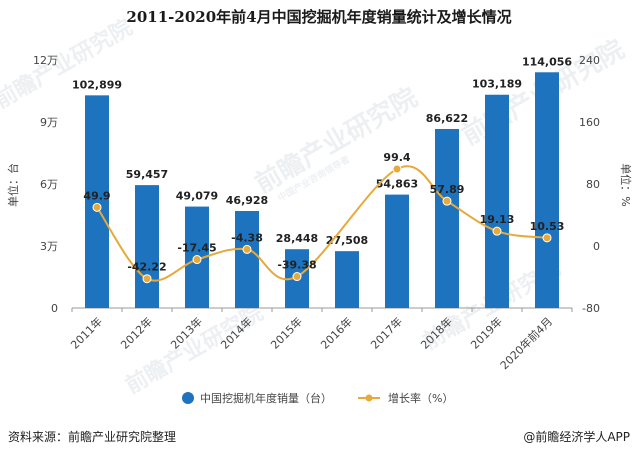 The width and height of the screenshot is (638, 454). Describe the element at coordinates (386, 332) in the screenshot. I see `x-tick-label: 2017年` at that location.